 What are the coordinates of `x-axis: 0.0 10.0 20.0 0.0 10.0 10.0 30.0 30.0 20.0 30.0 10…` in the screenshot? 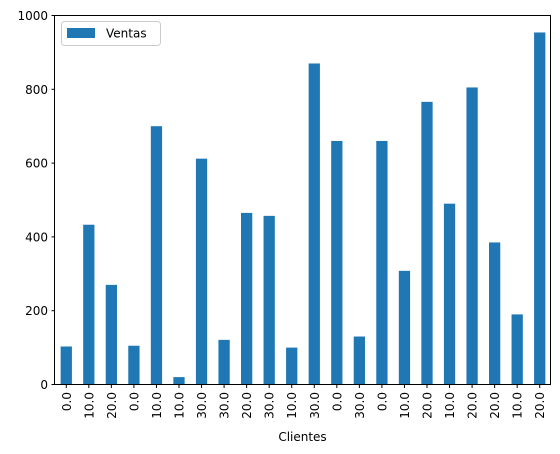 It's located at (303, 402).